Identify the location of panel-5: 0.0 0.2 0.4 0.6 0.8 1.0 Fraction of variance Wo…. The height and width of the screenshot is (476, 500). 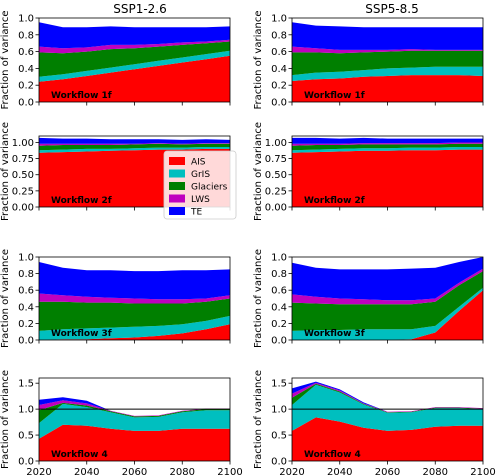
(115, 298).